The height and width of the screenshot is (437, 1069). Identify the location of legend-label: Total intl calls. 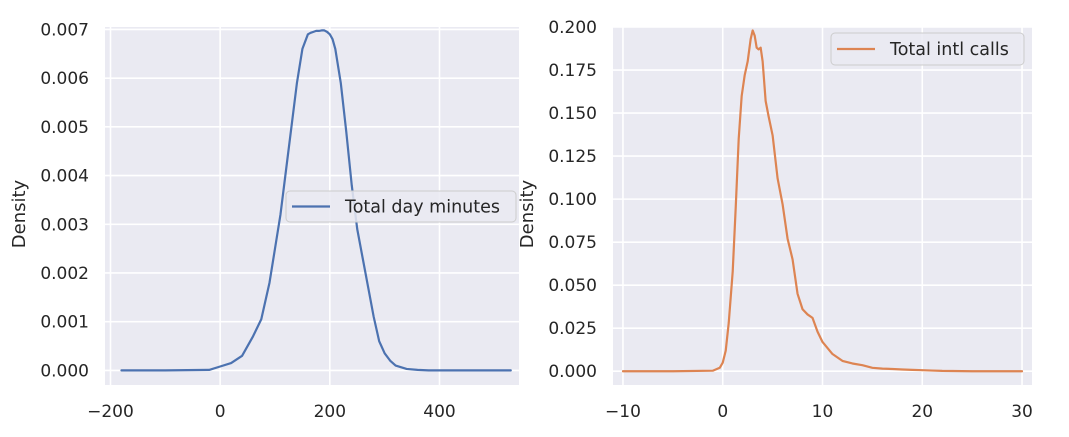
(949, 50).